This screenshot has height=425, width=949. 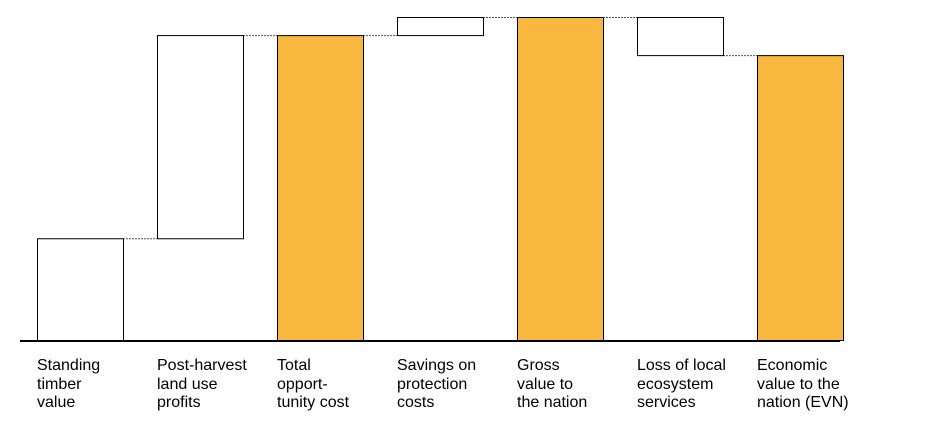 What do you see at coordinates (69, 384) in the screenshot?
I see `category-label-1: Standing timber value` at bounding box center [69, 384].